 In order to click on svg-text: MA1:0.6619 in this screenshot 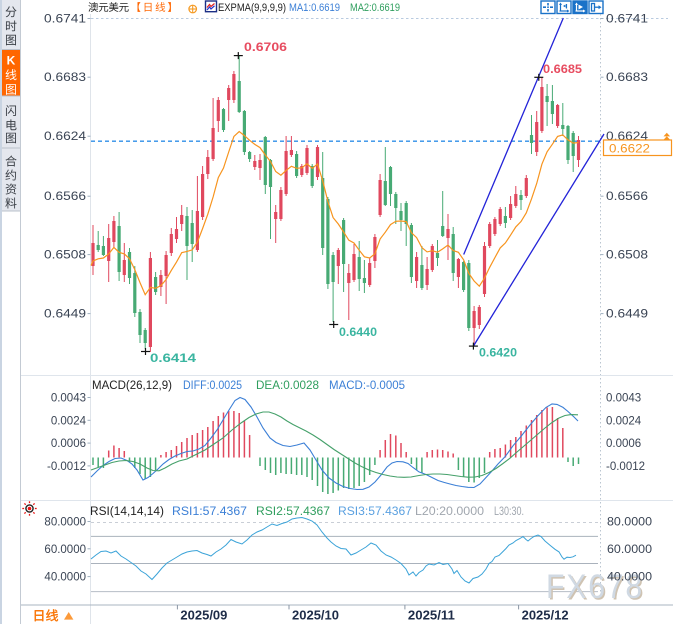, I will do `click(314, 8)`.